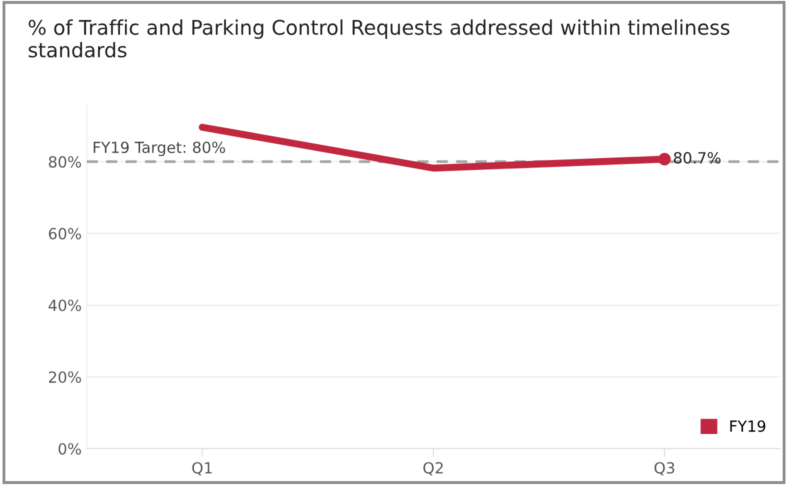 The image size is (788, 485). Describe the element at coordinates (69, 449) in the screenshot. I see `y-tick-label: 0%` at that location.